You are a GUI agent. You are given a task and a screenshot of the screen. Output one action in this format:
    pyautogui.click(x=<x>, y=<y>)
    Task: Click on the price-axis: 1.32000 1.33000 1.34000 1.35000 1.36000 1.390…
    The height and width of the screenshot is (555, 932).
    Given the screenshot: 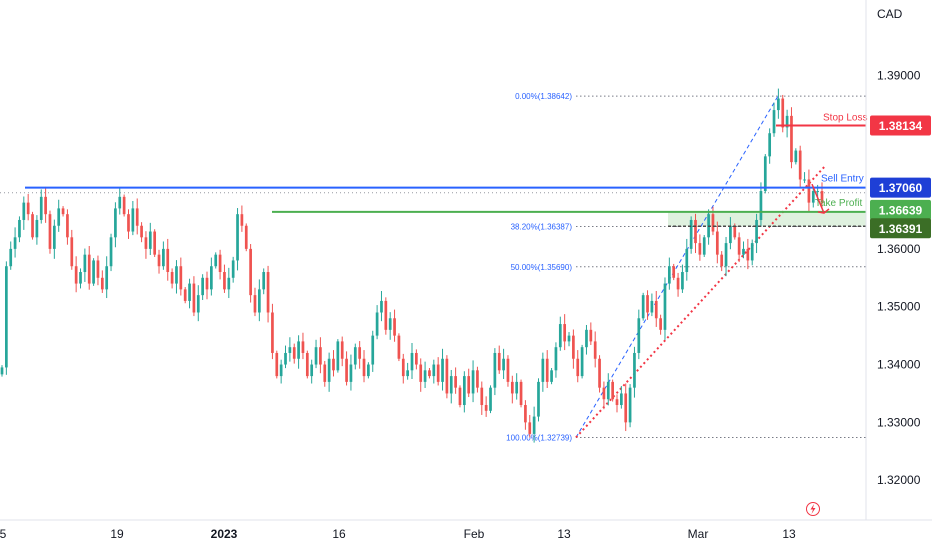 What is the action you would take?
    pyautogui.click(x=899, y=277)
    